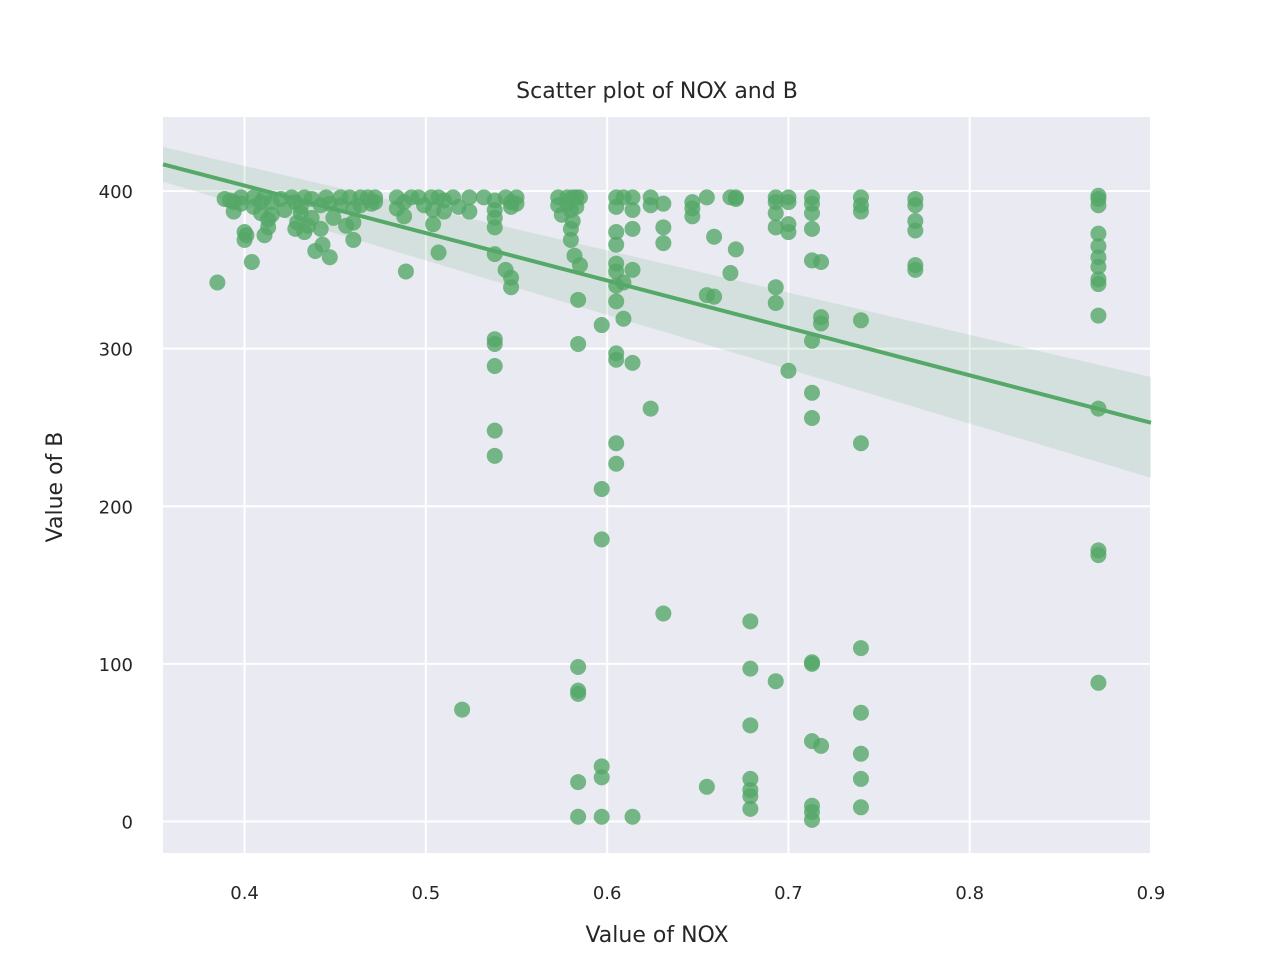  I want to click on y-tick-label: 300, so click(116, 350).